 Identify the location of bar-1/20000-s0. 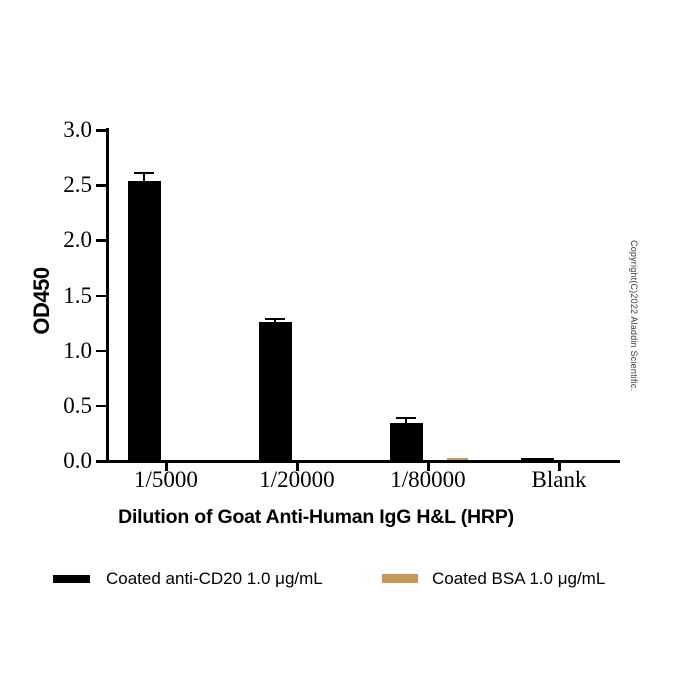
(275, 392).